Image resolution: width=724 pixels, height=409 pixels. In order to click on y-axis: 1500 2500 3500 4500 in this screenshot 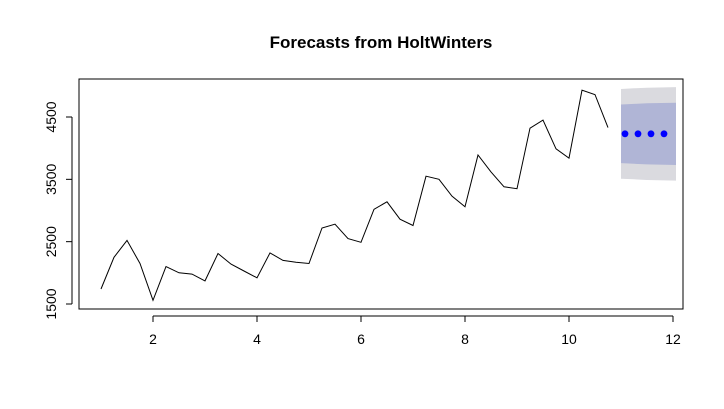, I will do `click(58, 210)`.